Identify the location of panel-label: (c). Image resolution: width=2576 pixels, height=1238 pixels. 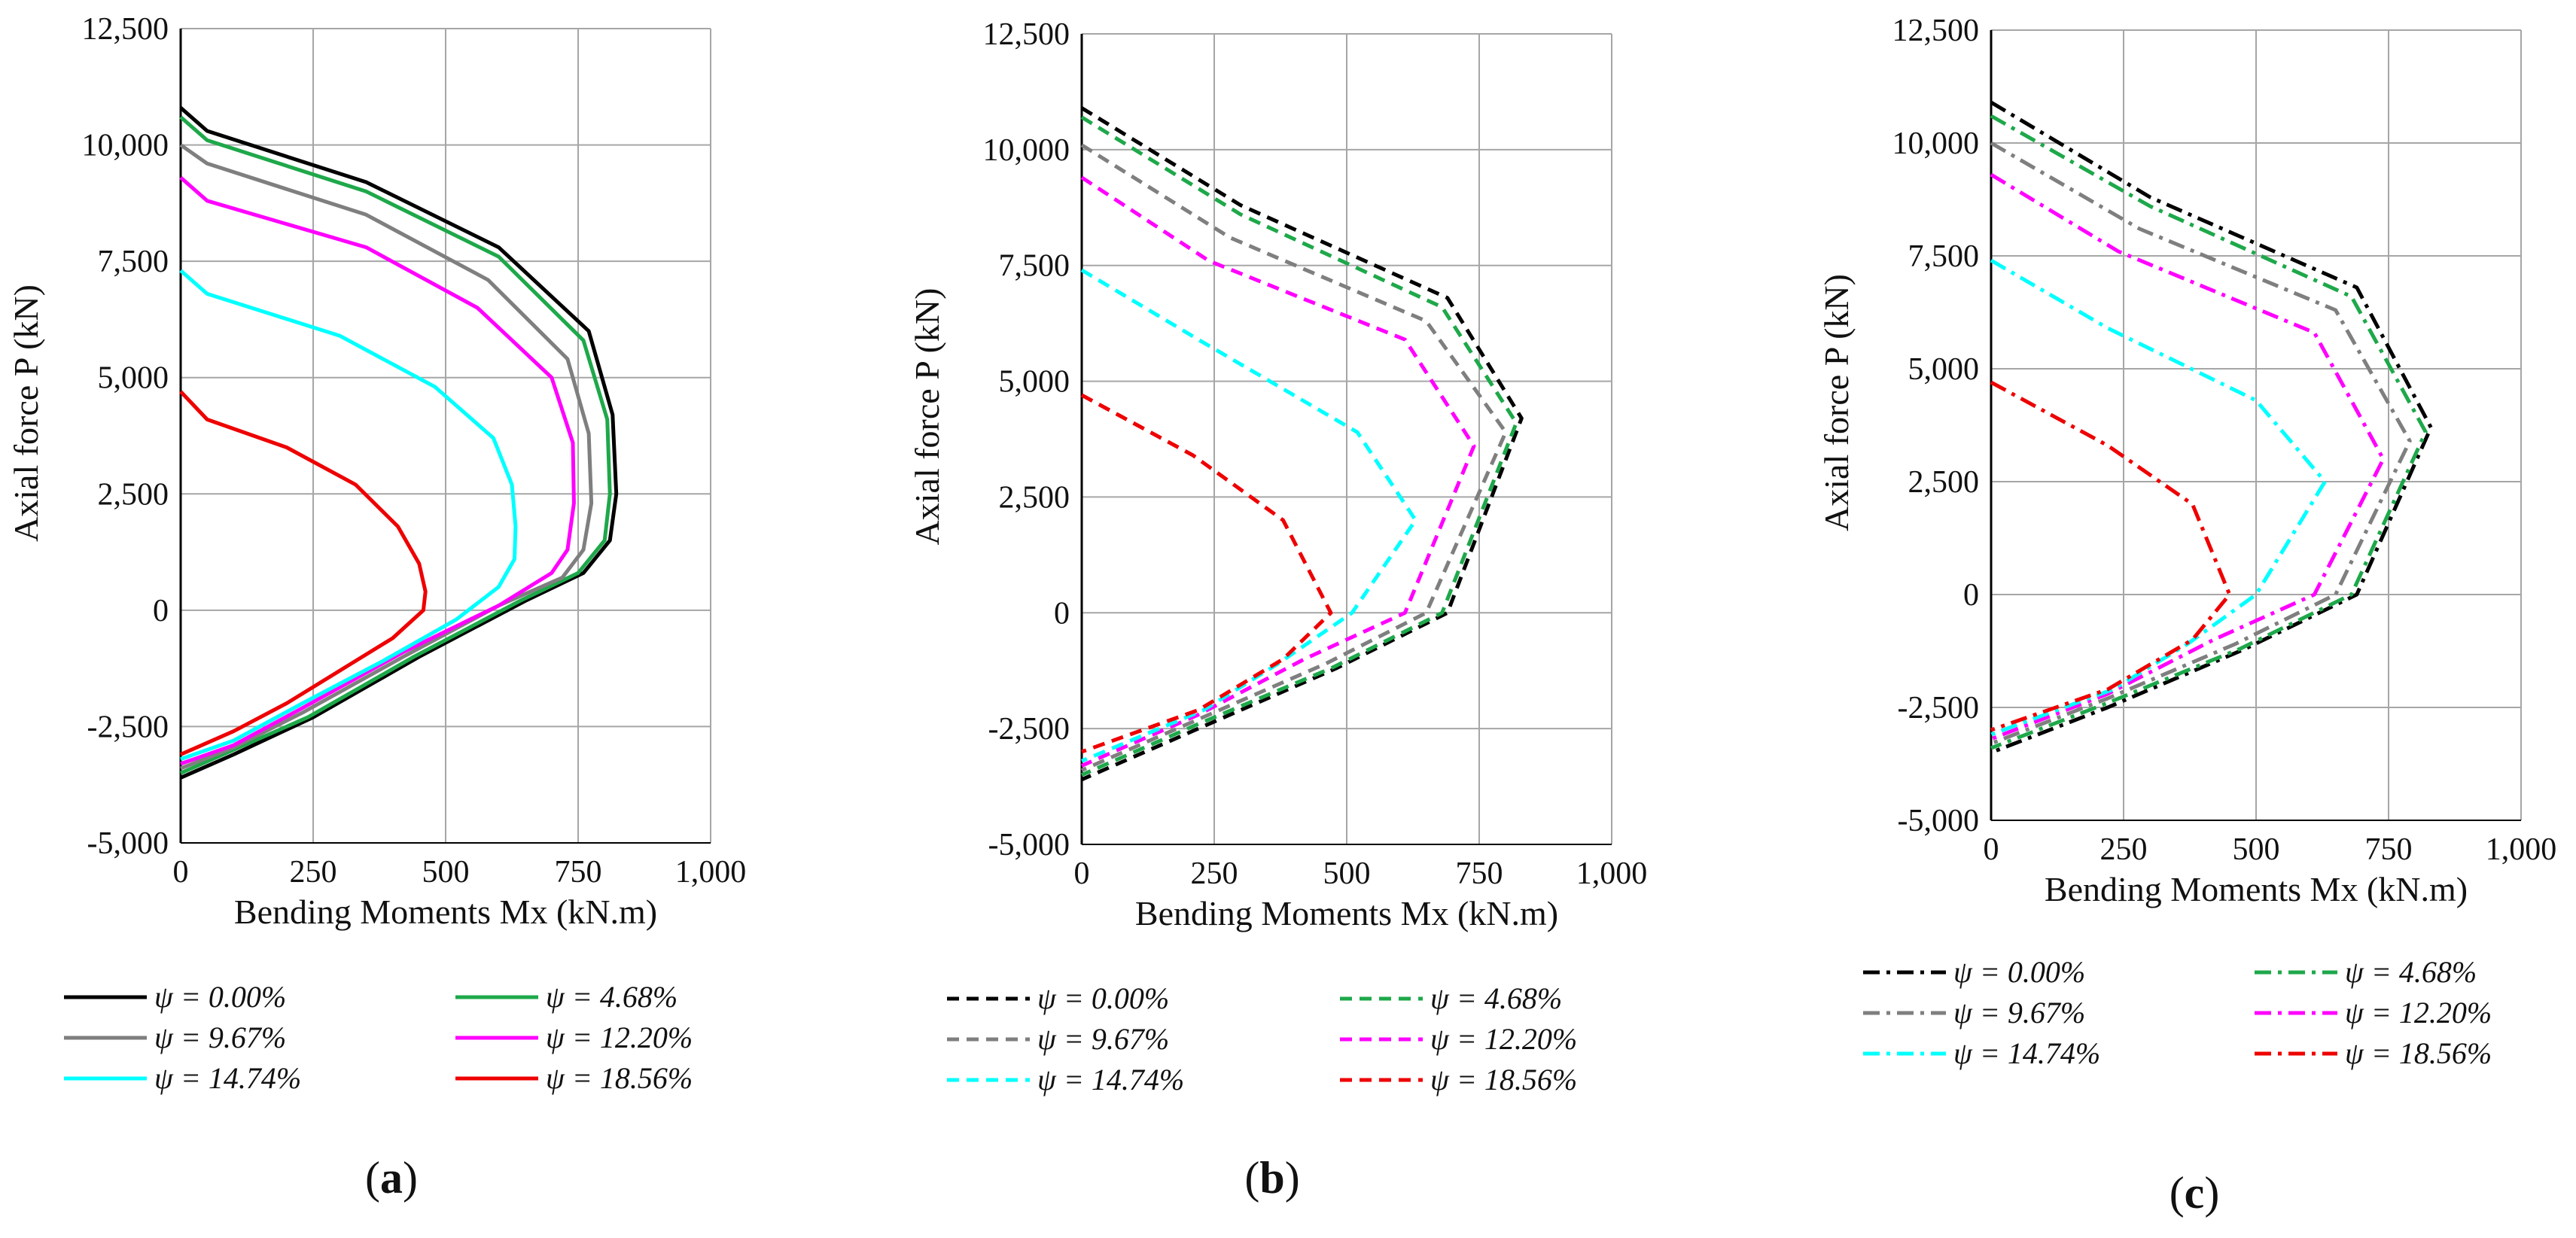
(2195, 1193).